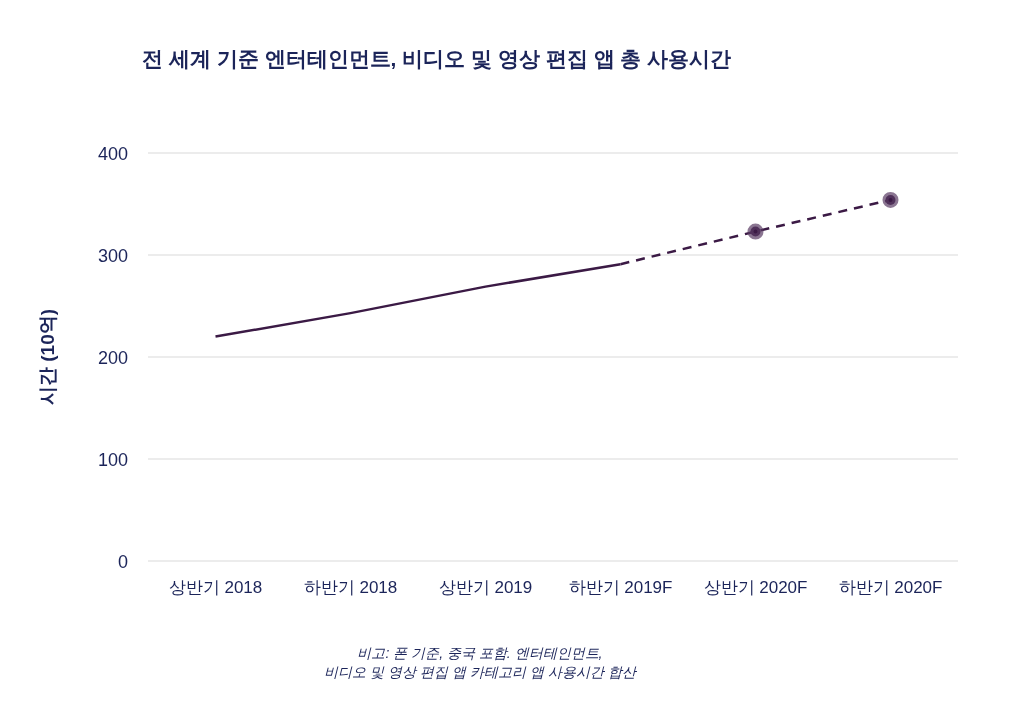  Describe the element at coordinates (112, 154) in the screenshot. I see `y-tick-label: 400` at that location.